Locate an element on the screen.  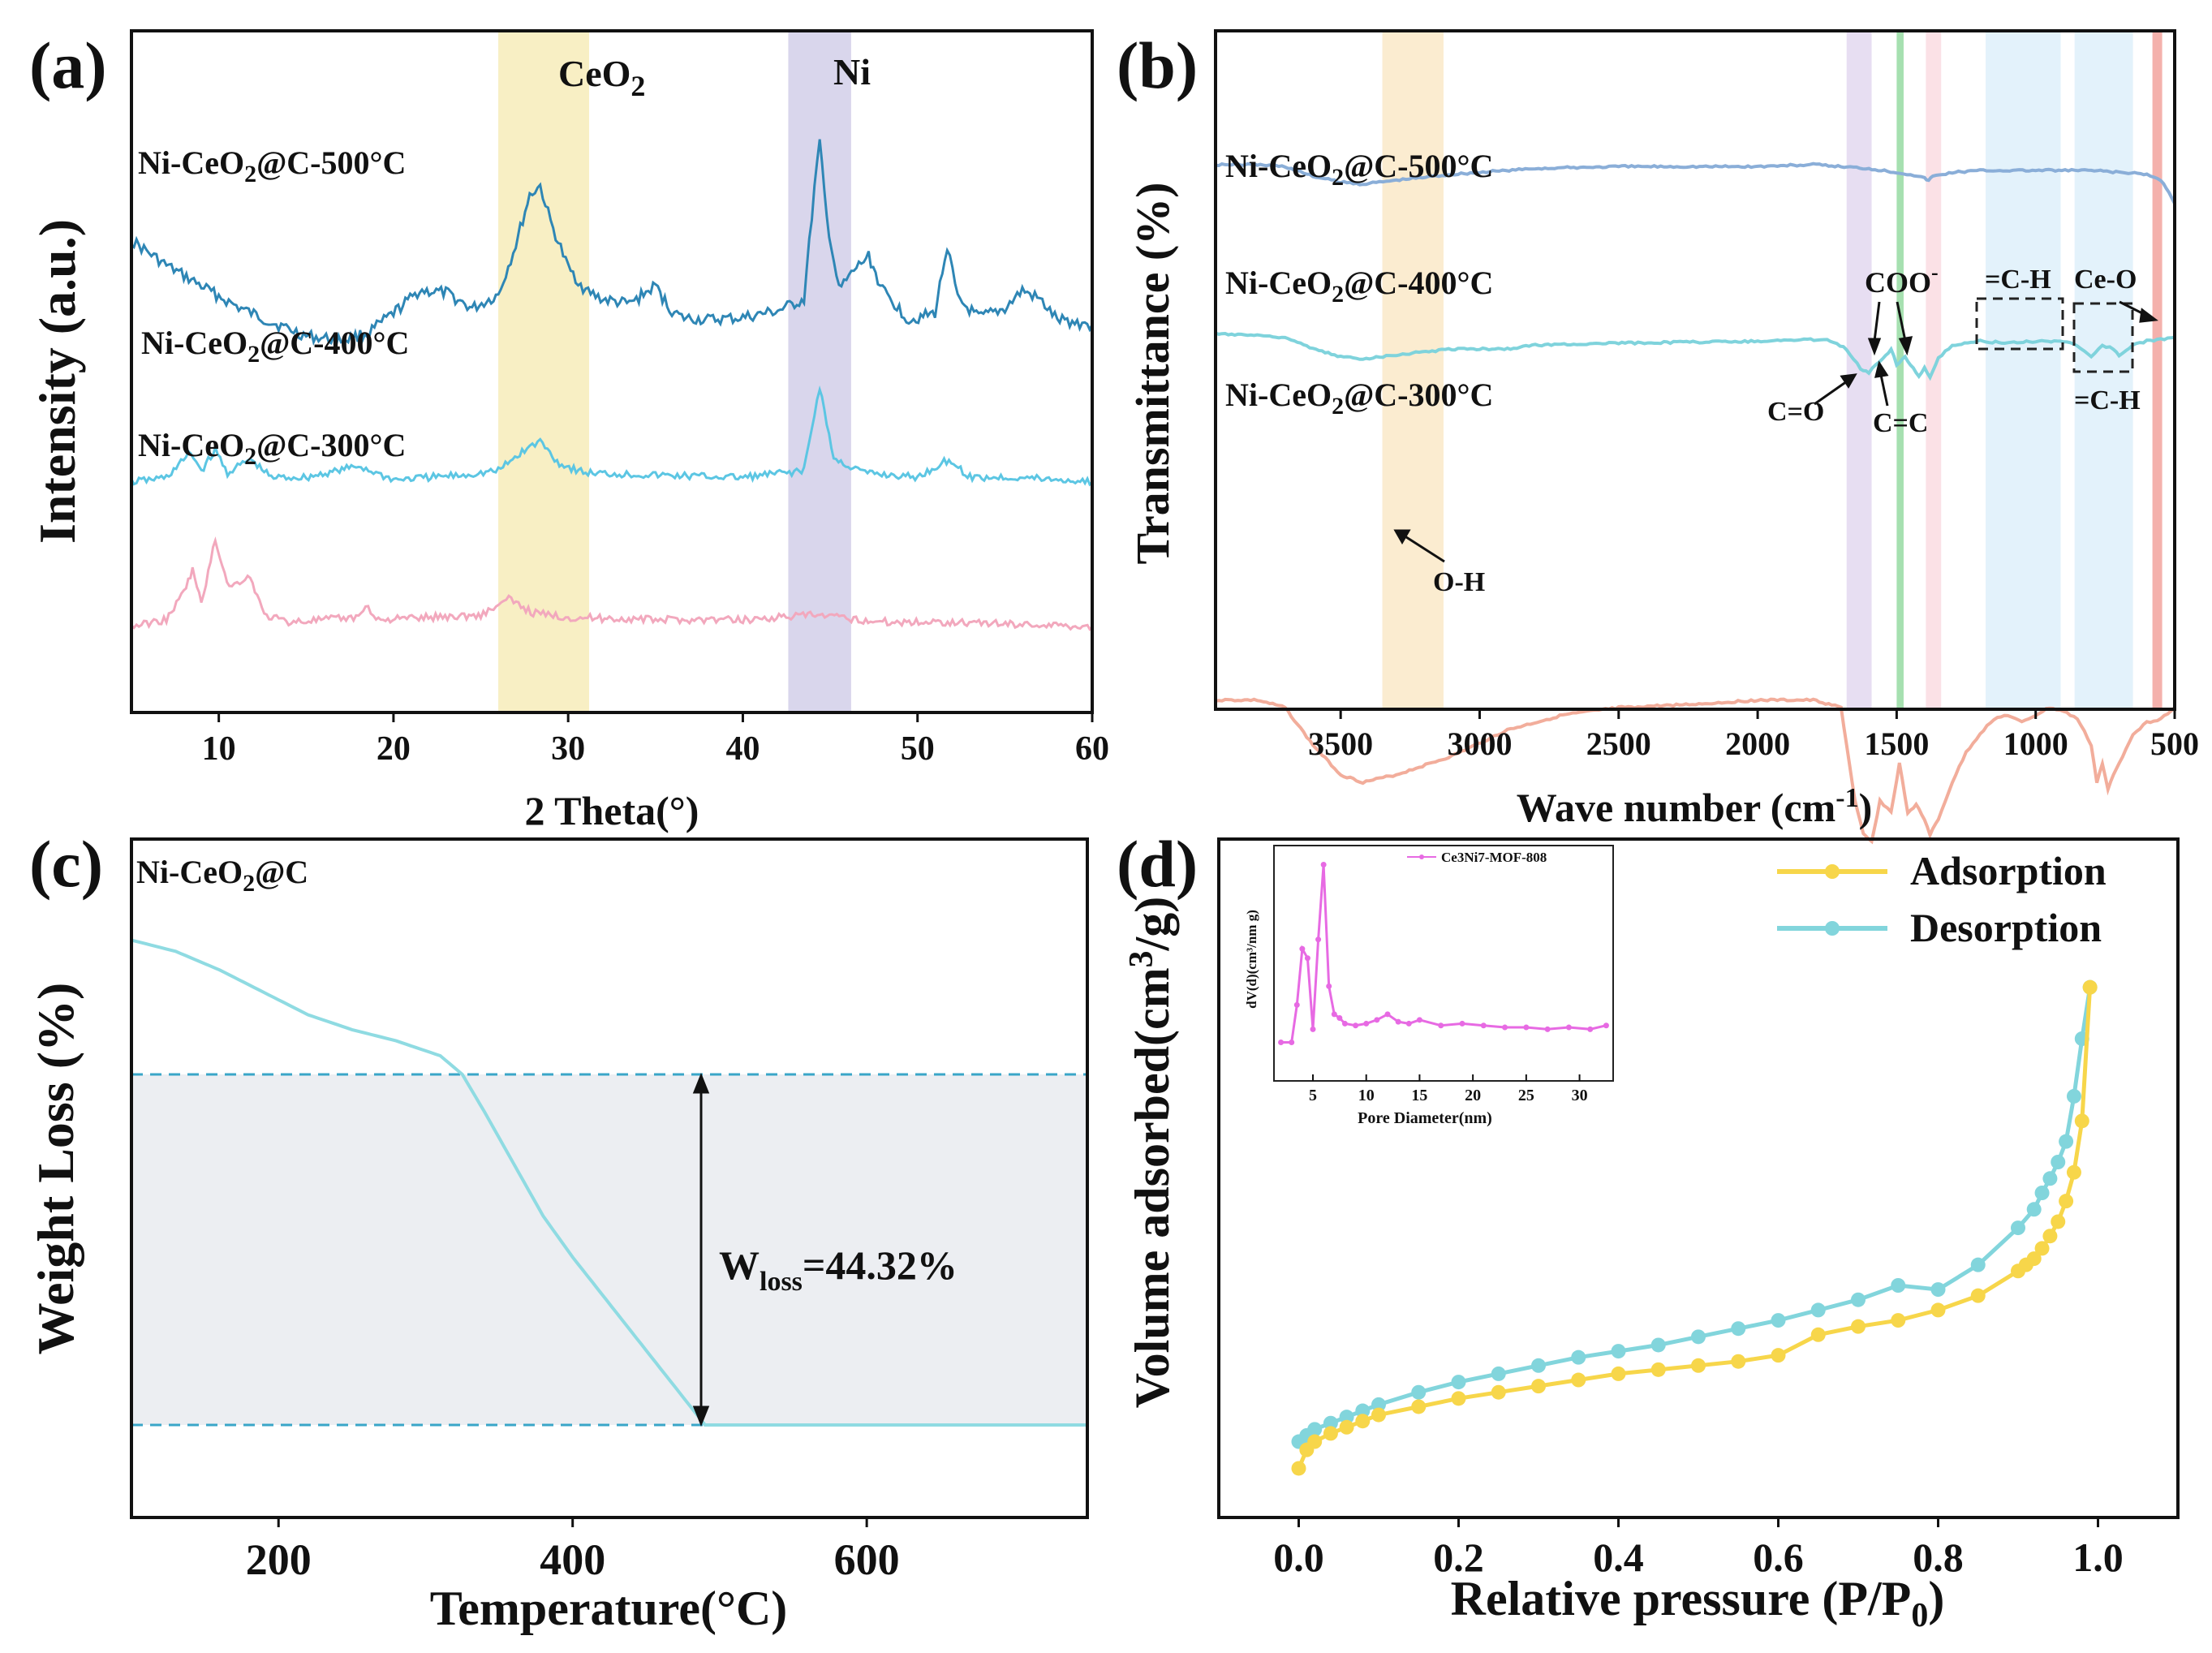
weight-loss-arrow is located at coordinates (701, 1249).